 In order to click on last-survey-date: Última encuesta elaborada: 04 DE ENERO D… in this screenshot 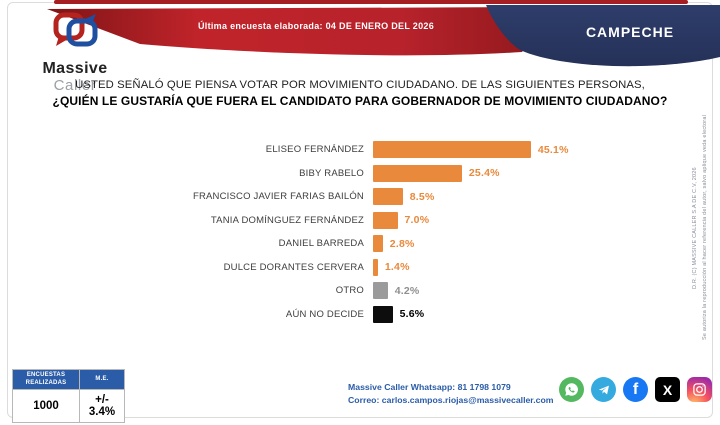, I will do `click(316, 26)`.